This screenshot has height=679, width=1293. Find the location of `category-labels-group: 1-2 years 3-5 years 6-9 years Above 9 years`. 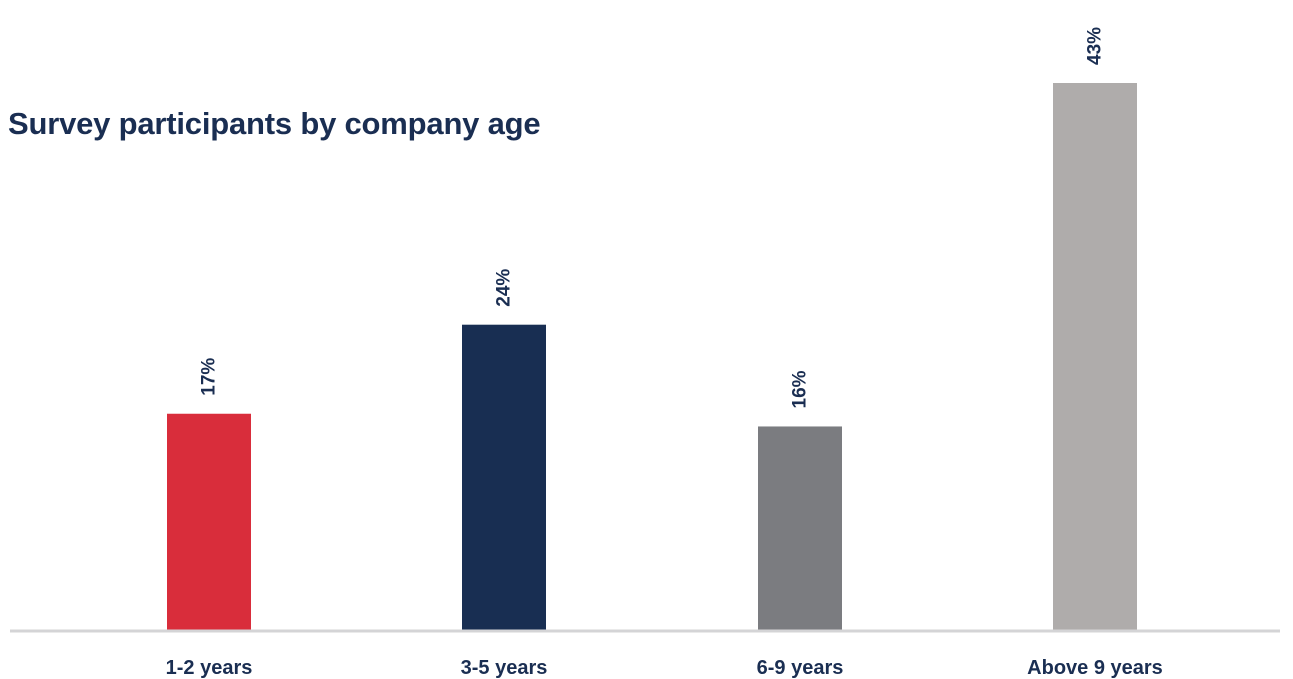

category-labels-group: 1-2 years 3-5 years 6-9 years Above 9 years is located at coordinates (664, 668).